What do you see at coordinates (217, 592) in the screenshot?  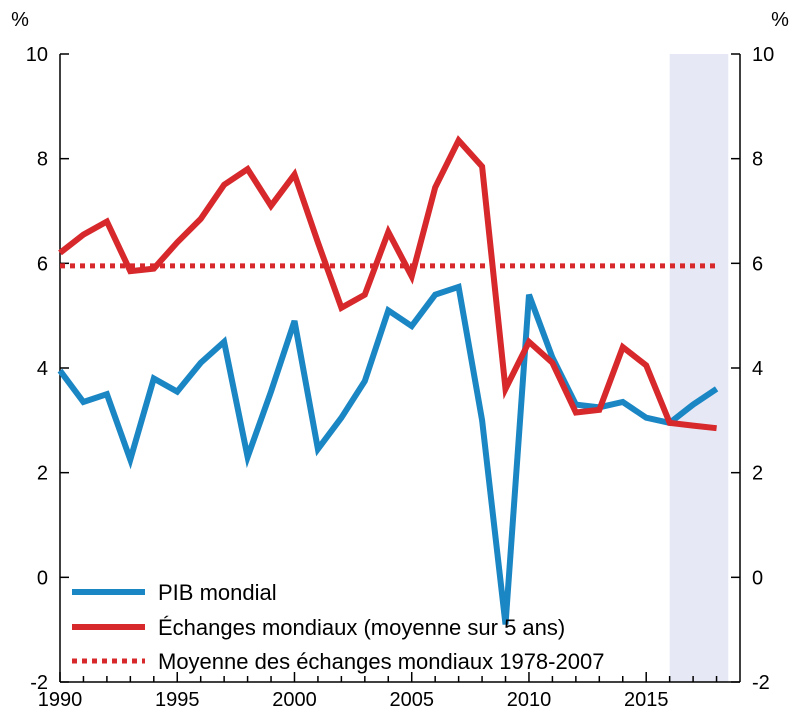 I see `legend-label: PIB mondial` at bounding box center [217, 592].